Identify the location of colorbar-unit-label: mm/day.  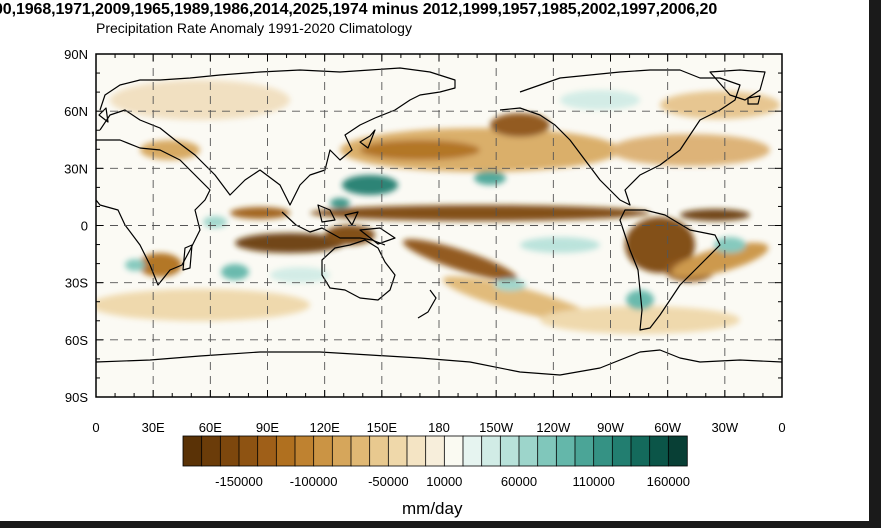
(432, 508).